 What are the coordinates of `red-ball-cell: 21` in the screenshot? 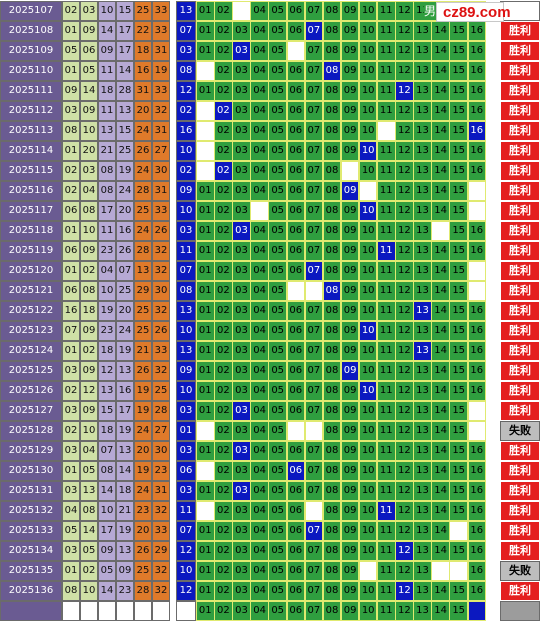 It's located at (125, 511).